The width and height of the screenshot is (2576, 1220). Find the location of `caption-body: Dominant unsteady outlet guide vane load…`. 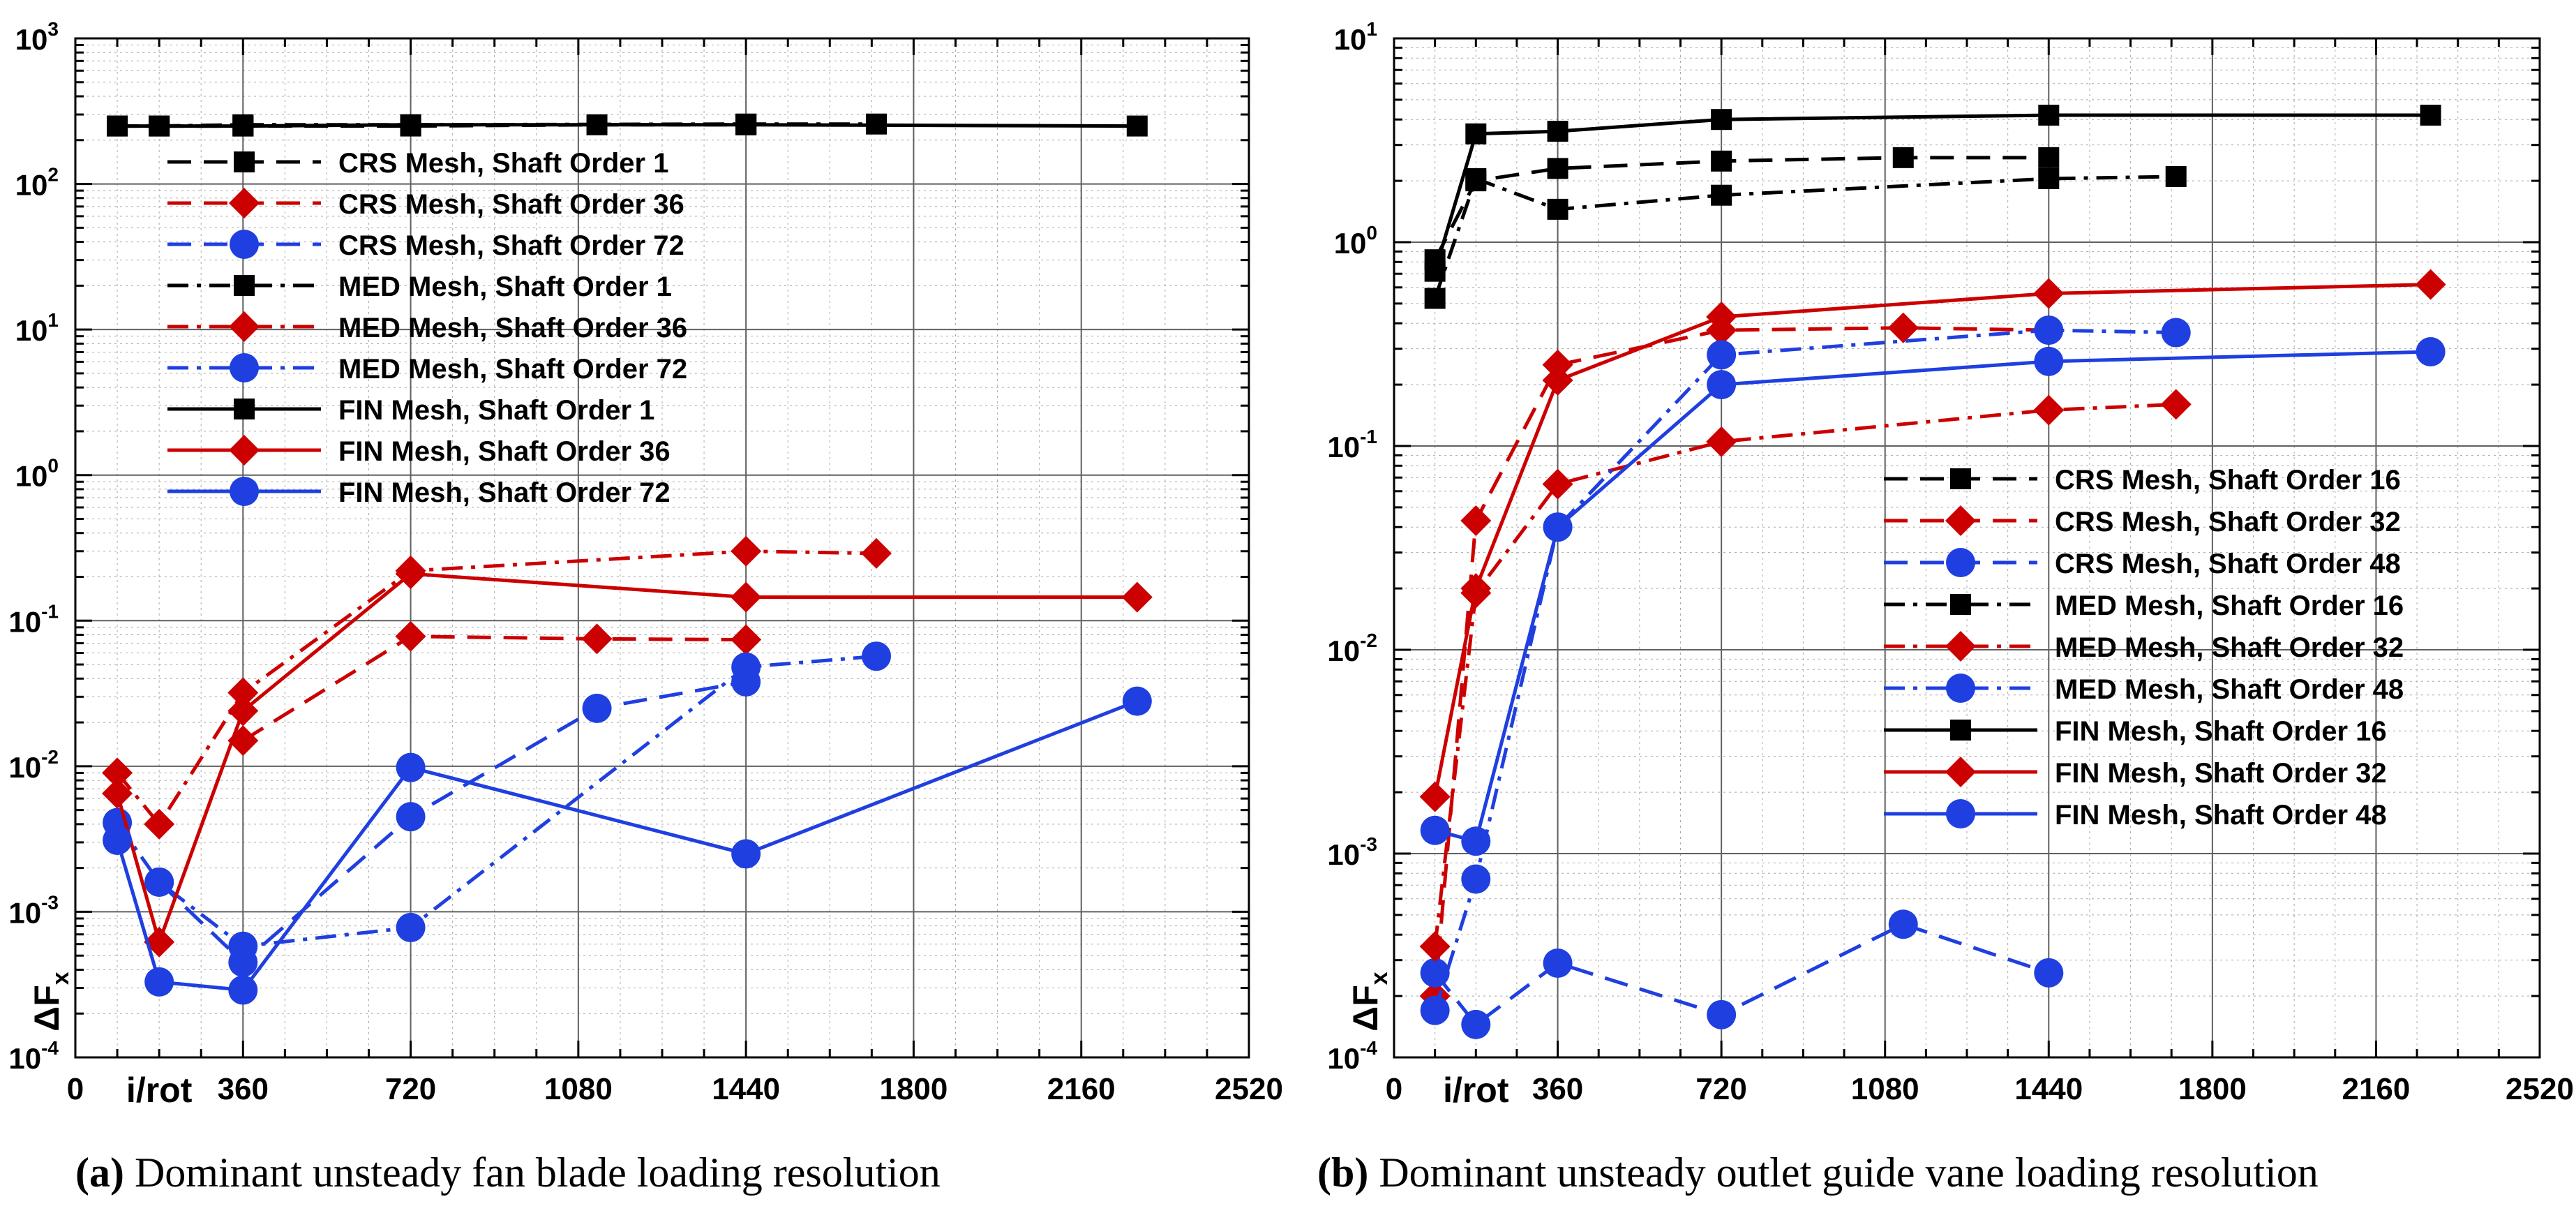

caption-body: Dominant unsteady outlet guide vane load… is located at coordinates (1843, 1173).